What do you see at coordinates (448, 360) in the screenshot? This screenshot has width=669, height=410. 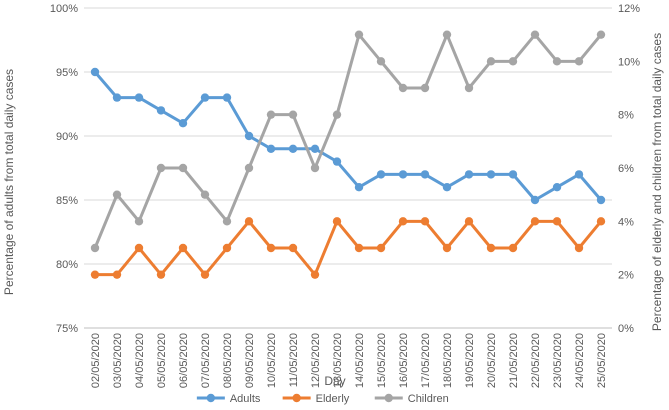 I see `x-tick-label: 18/05/2020` at bounding box center [448, 360].